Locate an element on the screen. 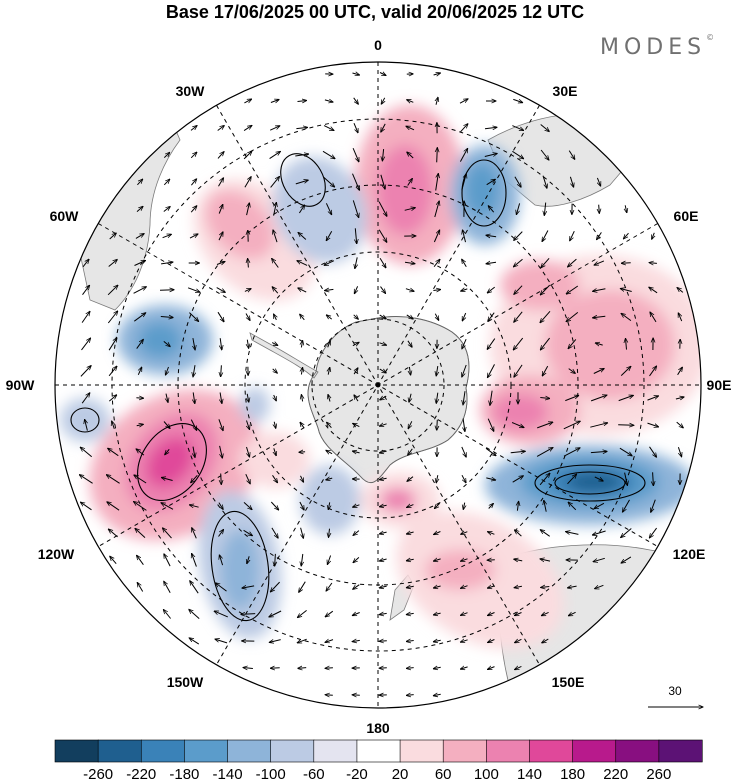 Image resolution: width=750 pixels, height=783 pixels. colorbar-tick-label: 220 is located at coordinates (615, 774).